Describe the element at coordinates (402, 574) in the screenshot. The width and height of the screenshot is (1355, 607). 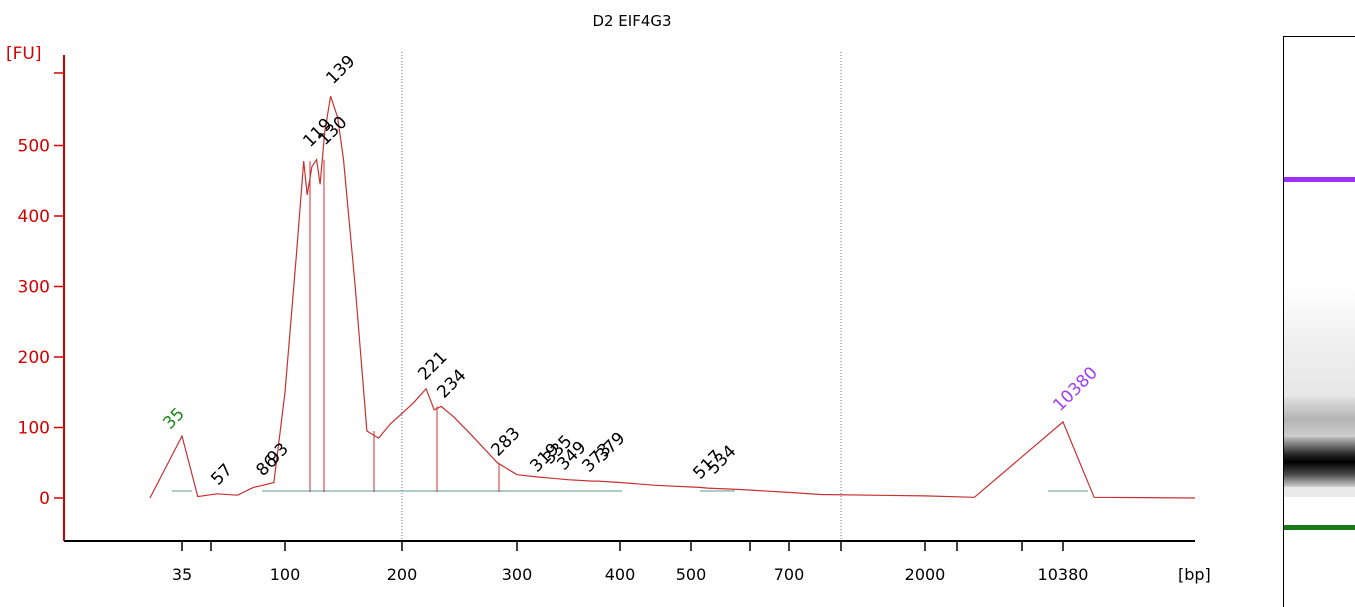
I see `x-tick-label: 200` at that location.